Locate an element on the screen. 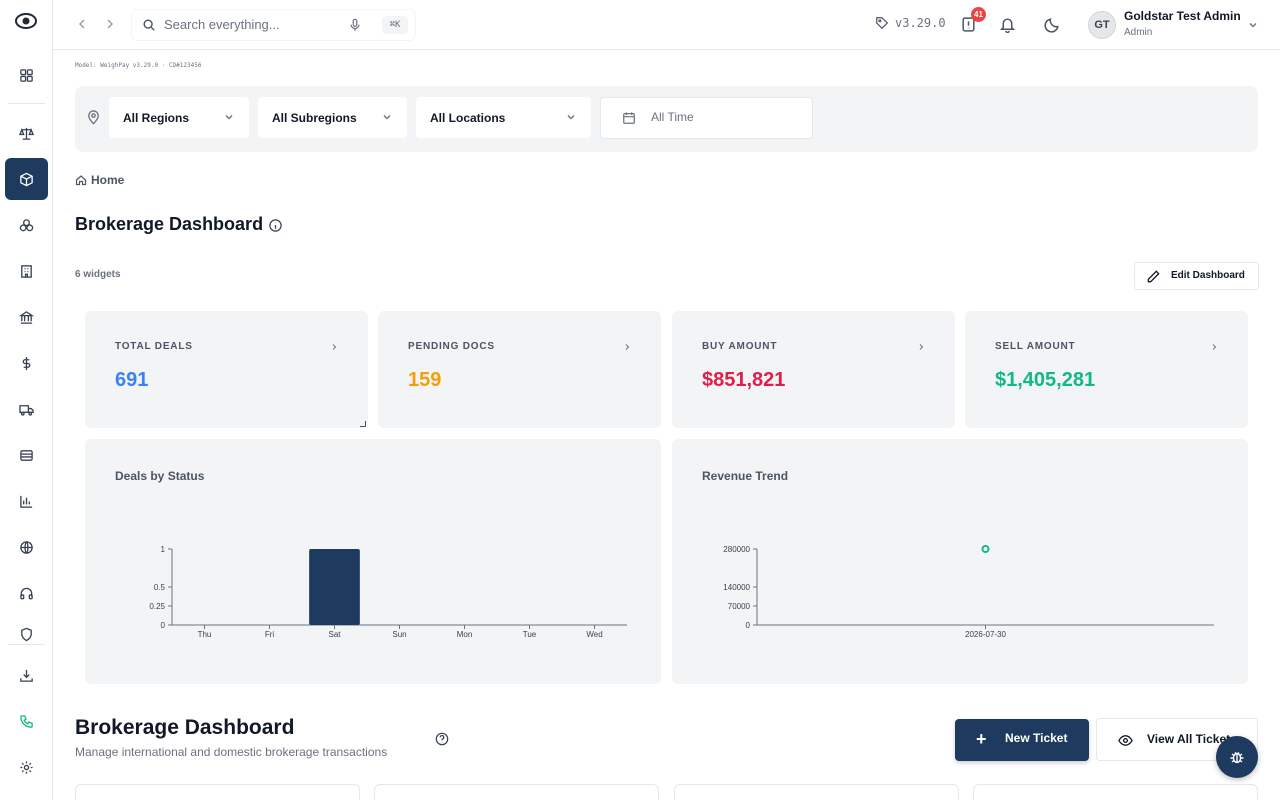  plus-icon: + is located at coordinates (981, 739).